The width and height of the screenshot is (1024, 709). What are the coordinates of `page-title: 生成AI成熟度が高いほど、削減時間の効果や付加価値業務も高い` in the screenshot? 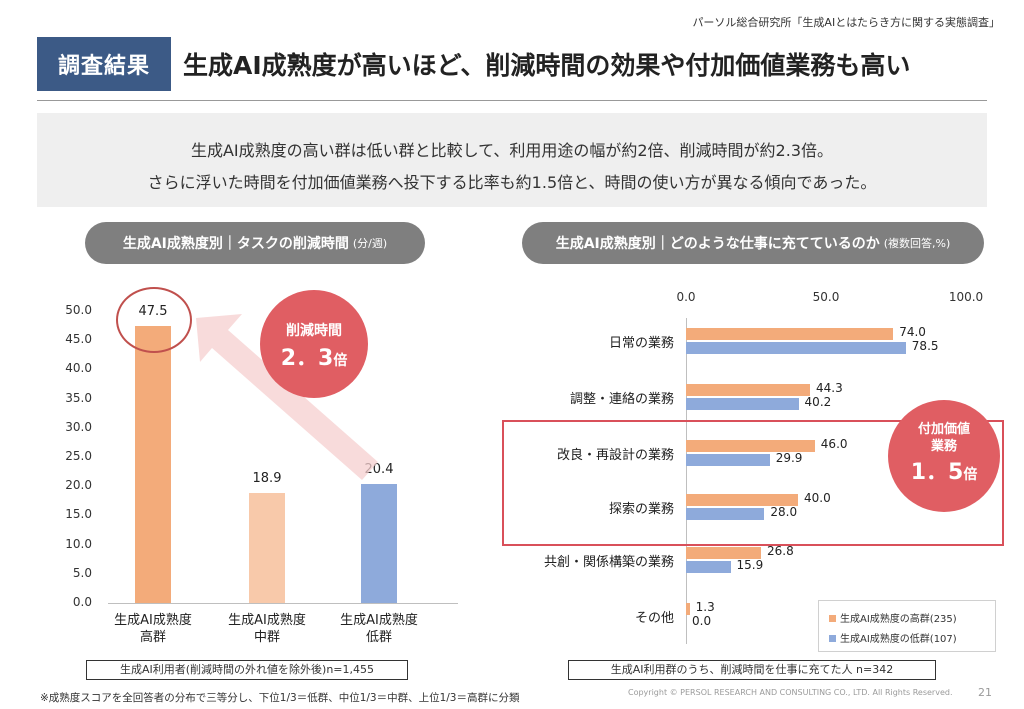 It's located at (547, 65).